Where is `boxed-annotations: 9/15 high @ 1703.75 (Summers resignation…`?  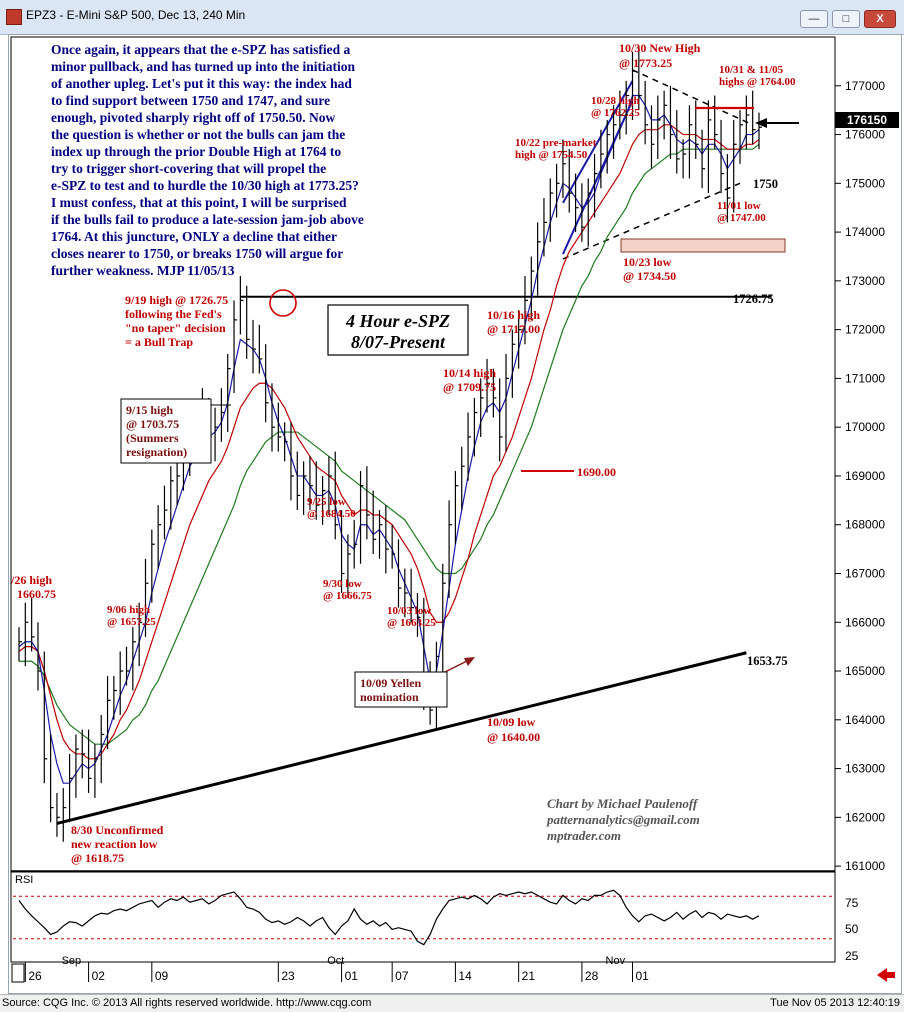 boxed-annotations: 9/15 high @ 1703.75 (Summers resignation… is located at coordinates (284, 553).